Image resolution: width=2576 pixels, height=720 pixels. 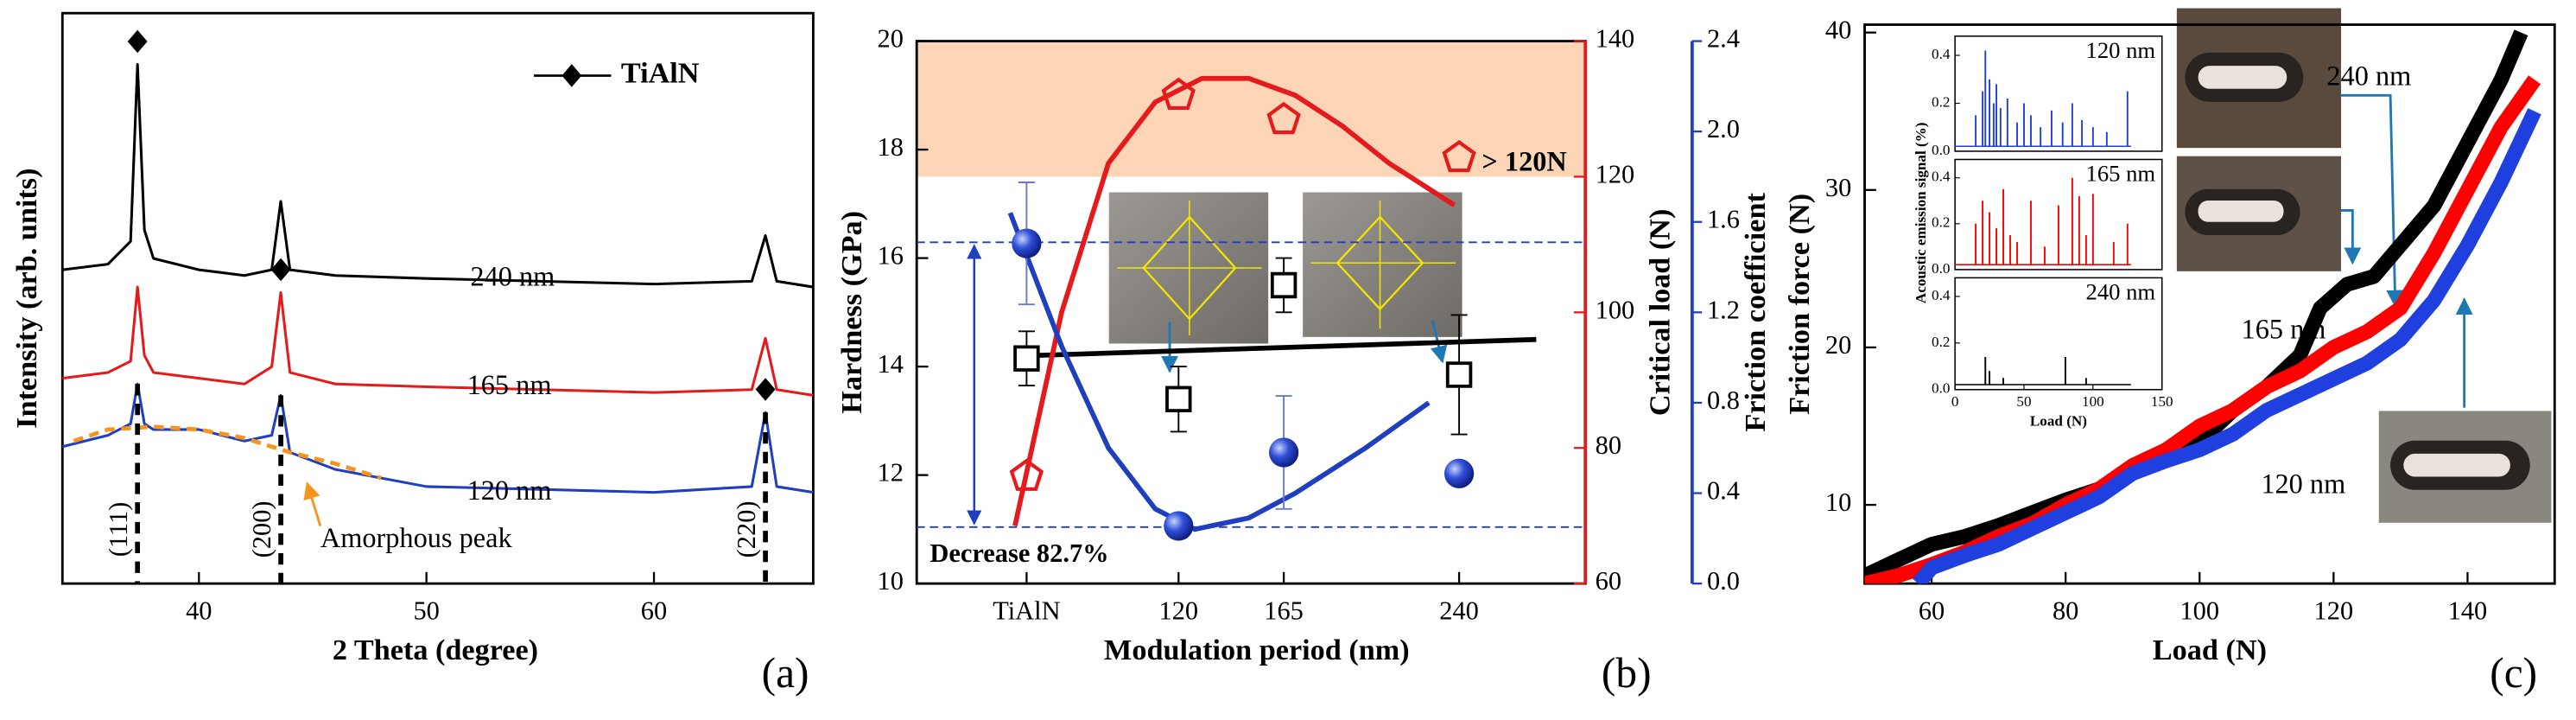 I want to click on y2-tick-label: 120, so click(x=1615, y=173).